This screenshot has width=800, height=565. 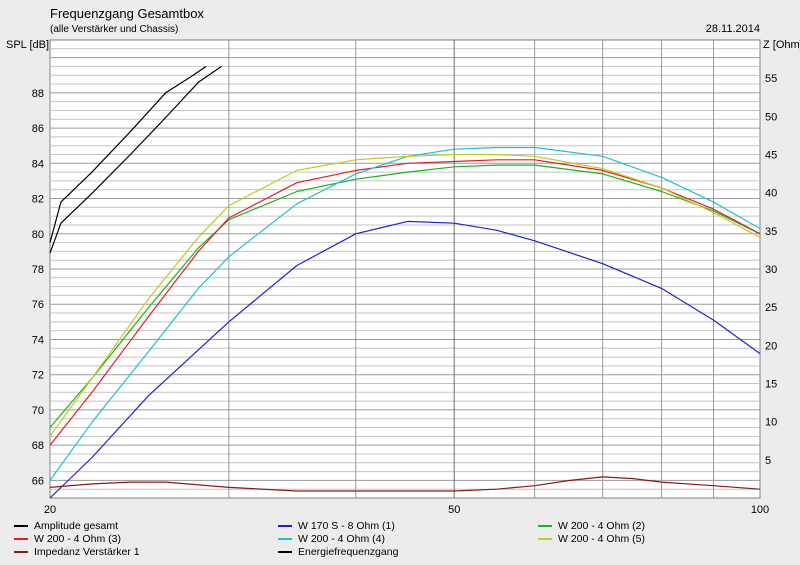 What do you see at coordinates (127, 13) in the screenshot?
I see `chart-title: Frequenzgang Gesamtbox` at bounding box center [127, 13].